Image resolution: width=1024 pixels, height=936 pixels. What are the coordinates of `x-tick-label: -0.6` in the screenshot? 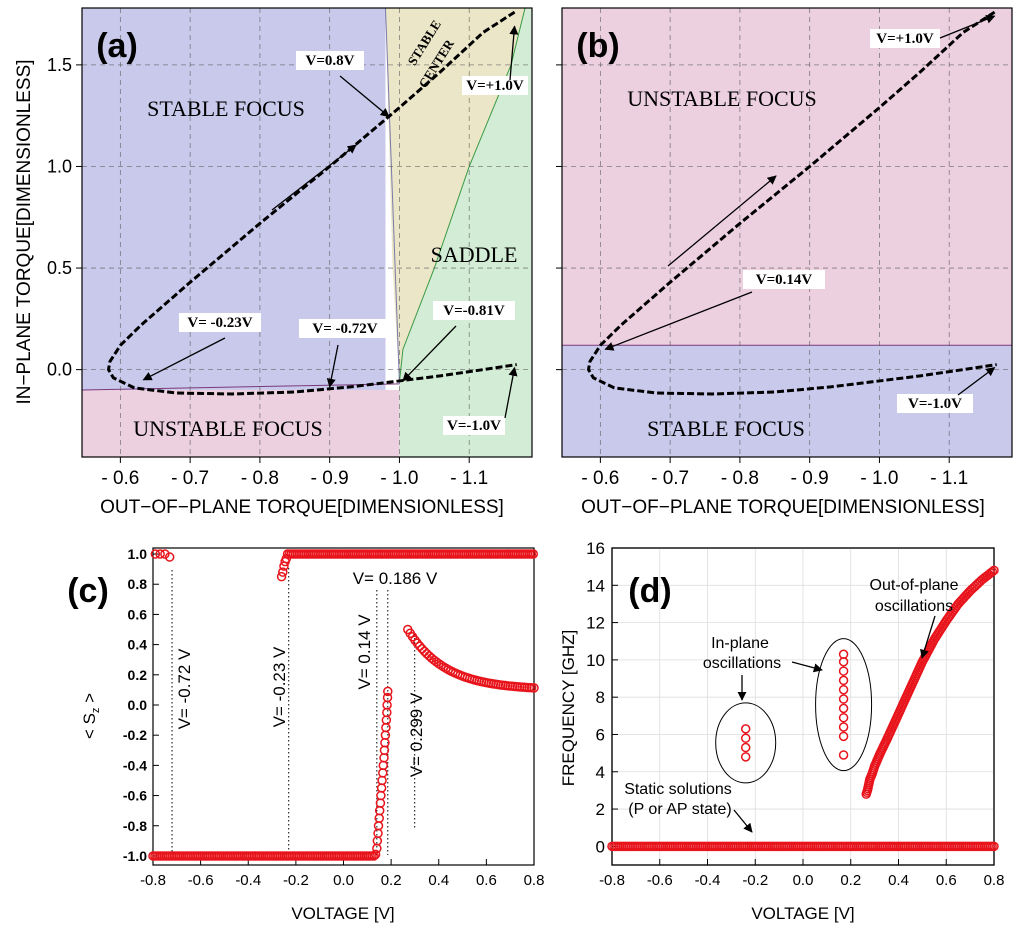 It's located at (201, 880).